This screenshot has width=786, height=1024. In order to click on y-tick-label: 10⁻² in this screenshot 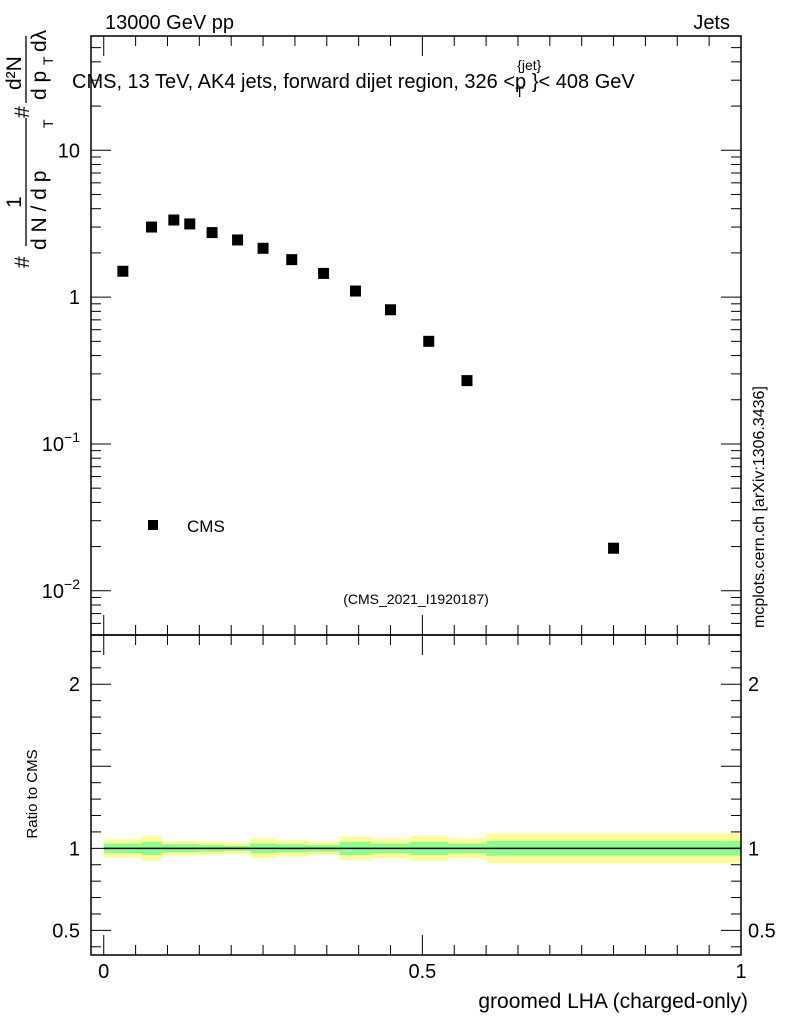, I will do `click(61, 589)`.